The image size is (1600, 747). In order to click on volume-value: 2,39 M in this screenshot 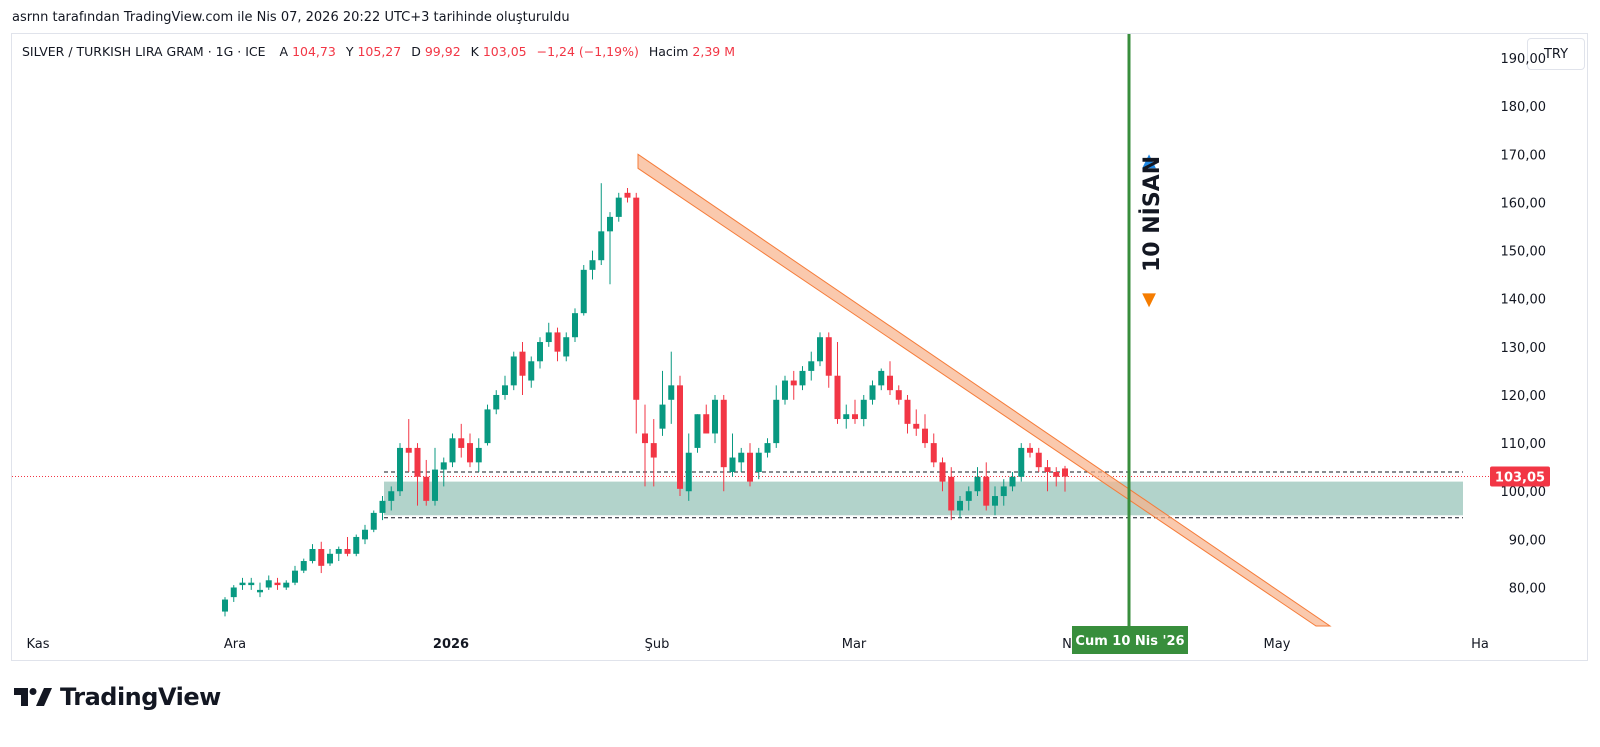, I will do `click(714, 51)`.